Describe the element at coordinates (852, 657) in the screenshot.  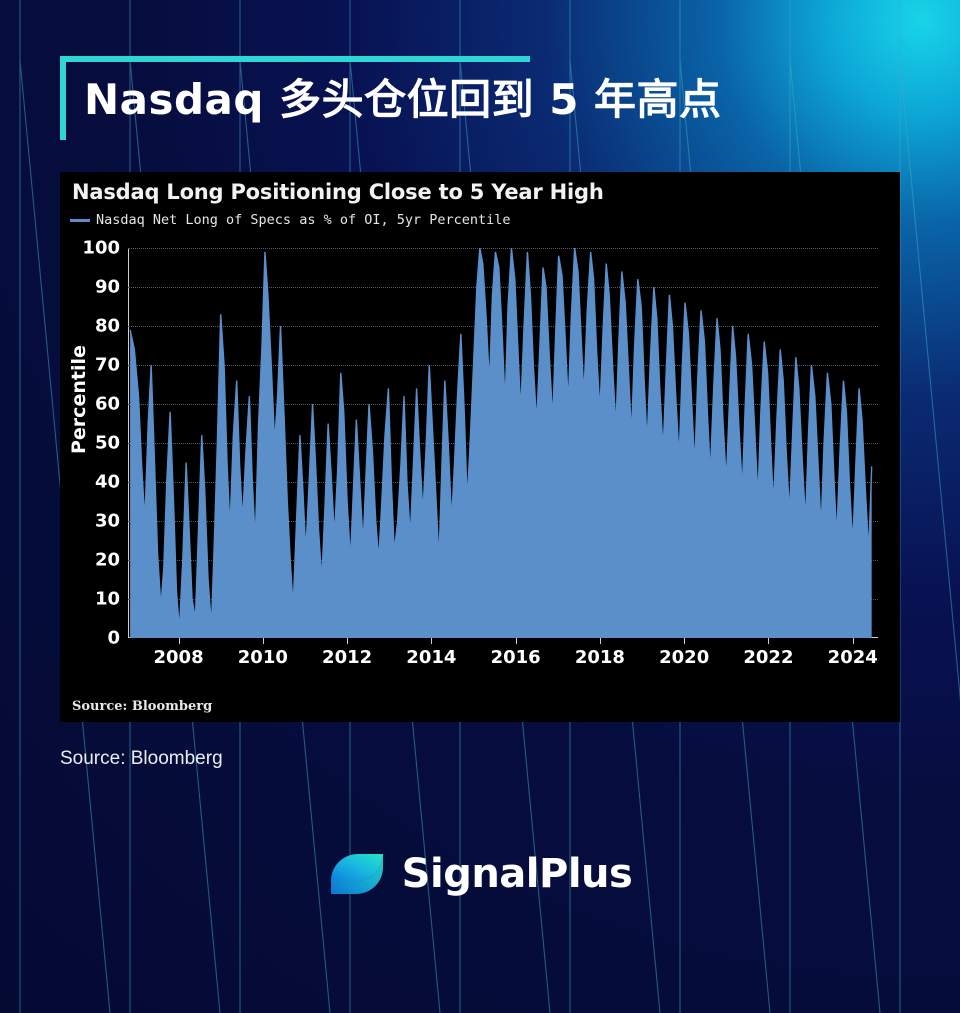
I see `x-tick-label: 2024` at that location.